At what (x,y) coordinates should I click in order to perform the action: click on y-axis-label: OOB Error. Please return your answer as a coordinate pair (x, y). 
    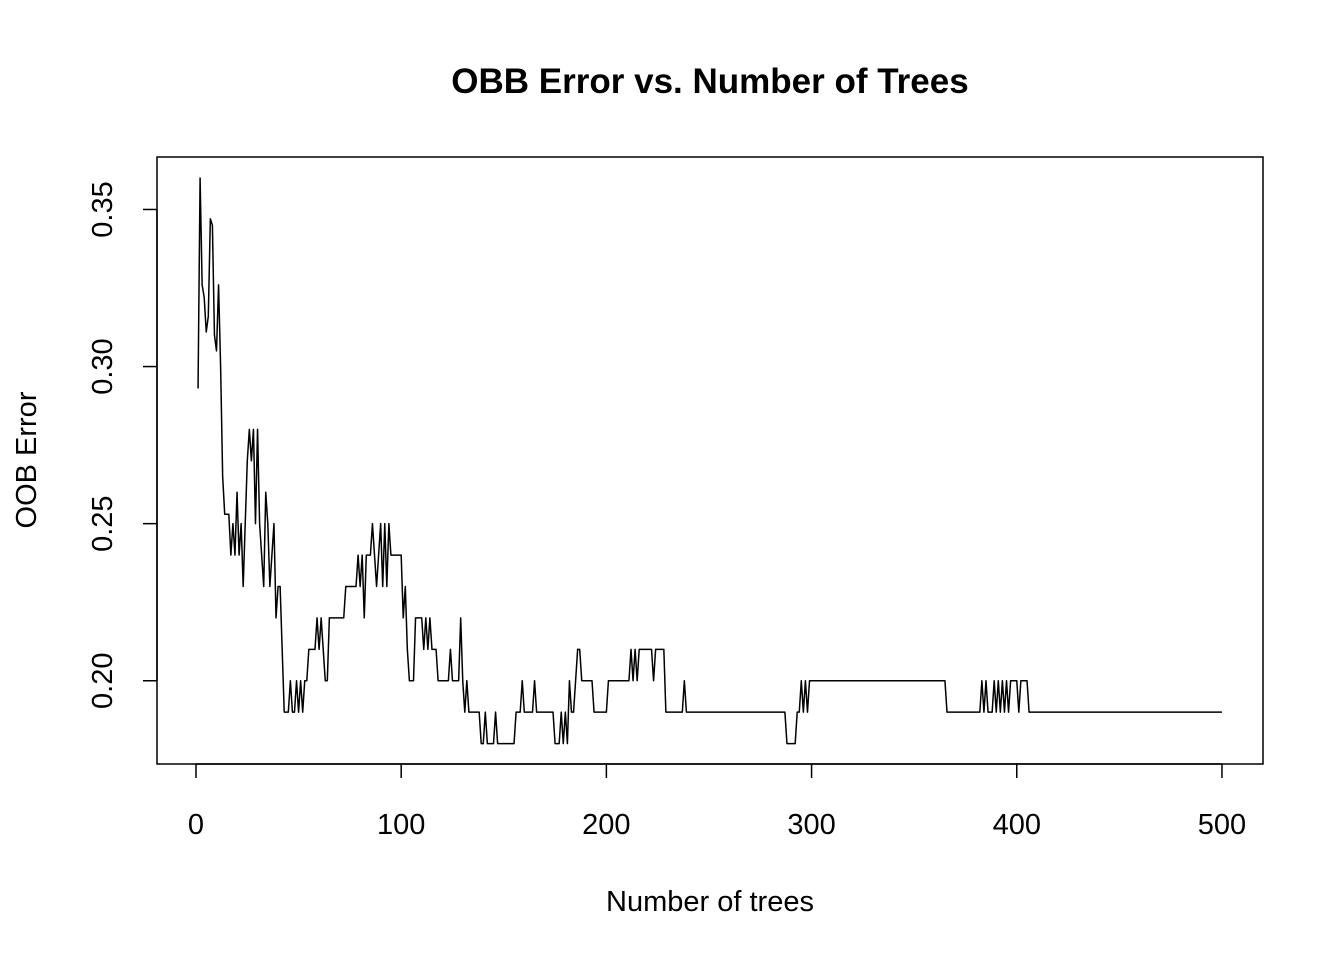
    Looking at the image, I should click on (27, 459).